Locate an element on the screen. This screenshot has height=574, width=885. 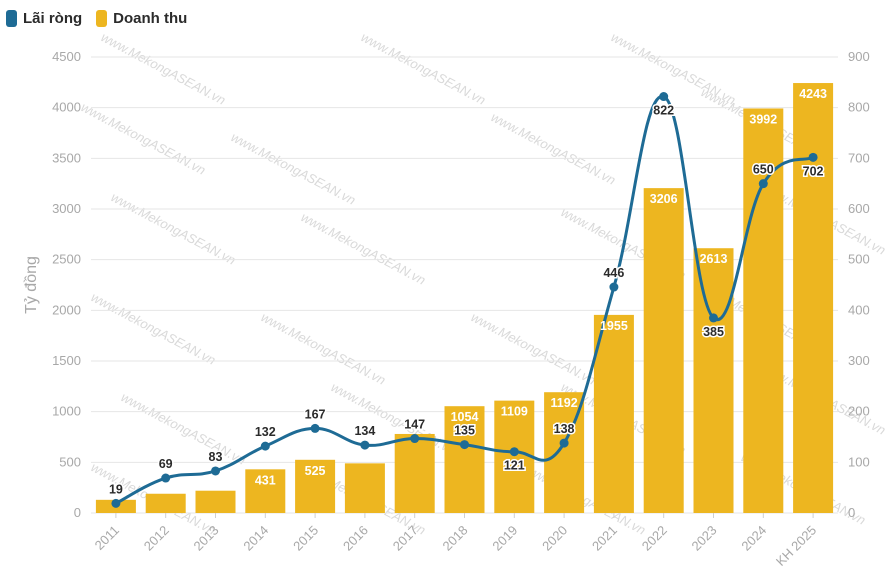
net-profit-data-label: 138 is located at coordinates (564, 429).